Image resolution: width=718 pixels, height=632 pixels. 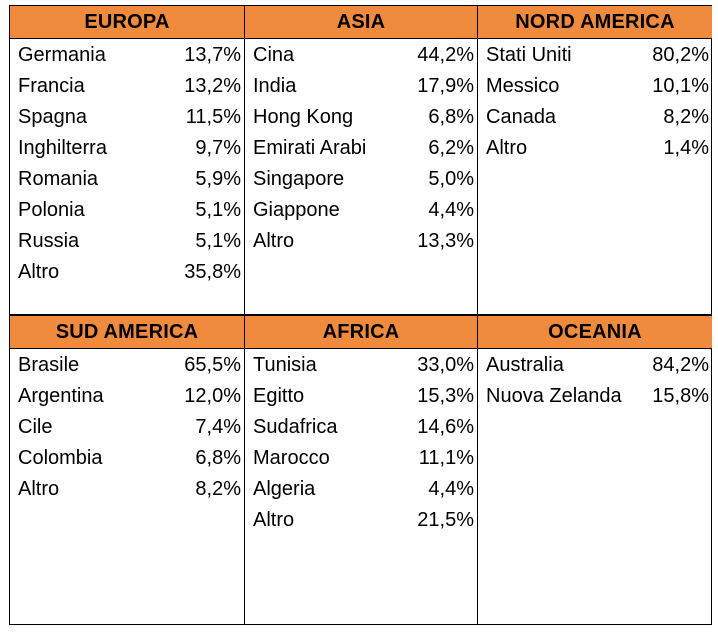 I want to click on country-share: 44,2%, so click(x=445, y=55).